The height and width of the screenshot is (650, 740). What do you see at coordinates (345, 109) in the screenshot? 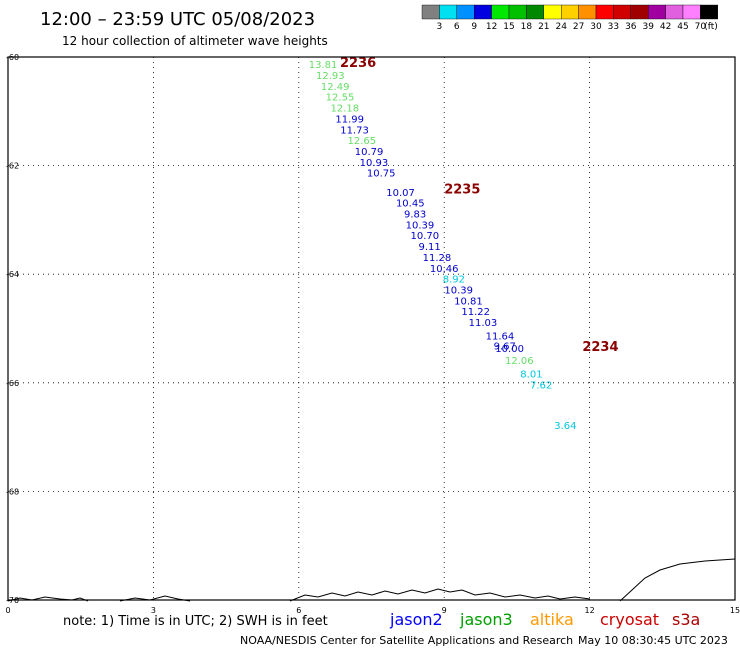
I see `wave-height-label: 12.18` at bounding box center [345, 109].